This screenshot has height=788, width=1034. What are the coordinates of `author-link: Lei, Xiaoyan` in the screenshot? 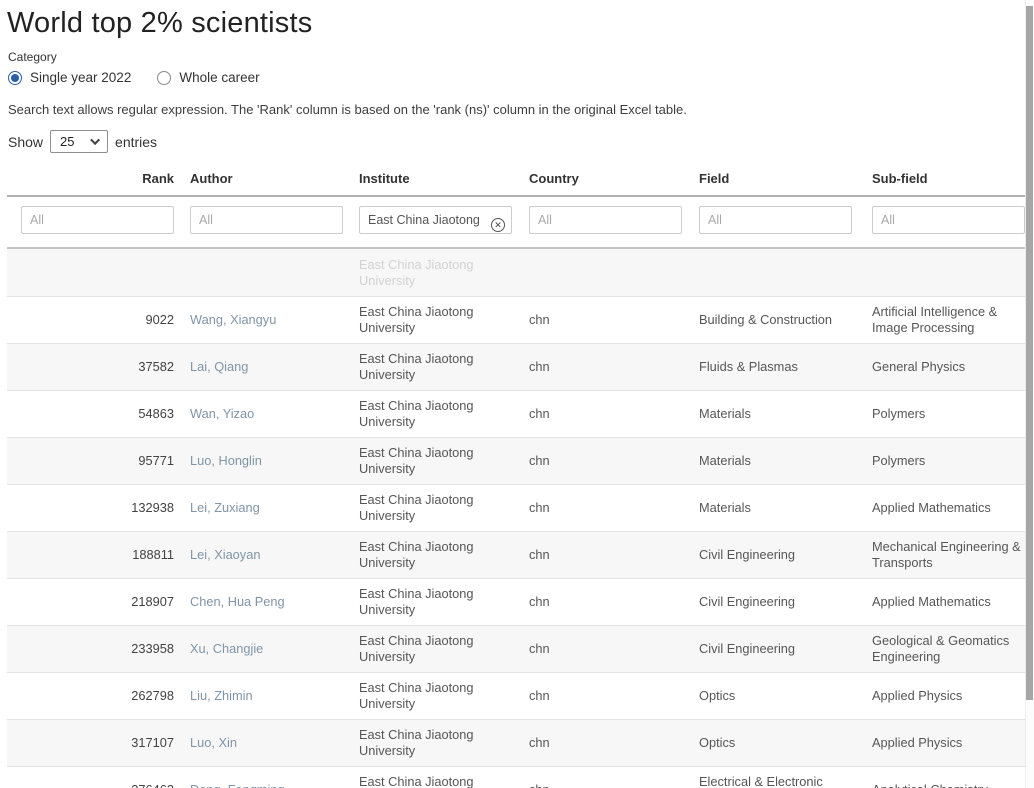 It's located at (225, 554).